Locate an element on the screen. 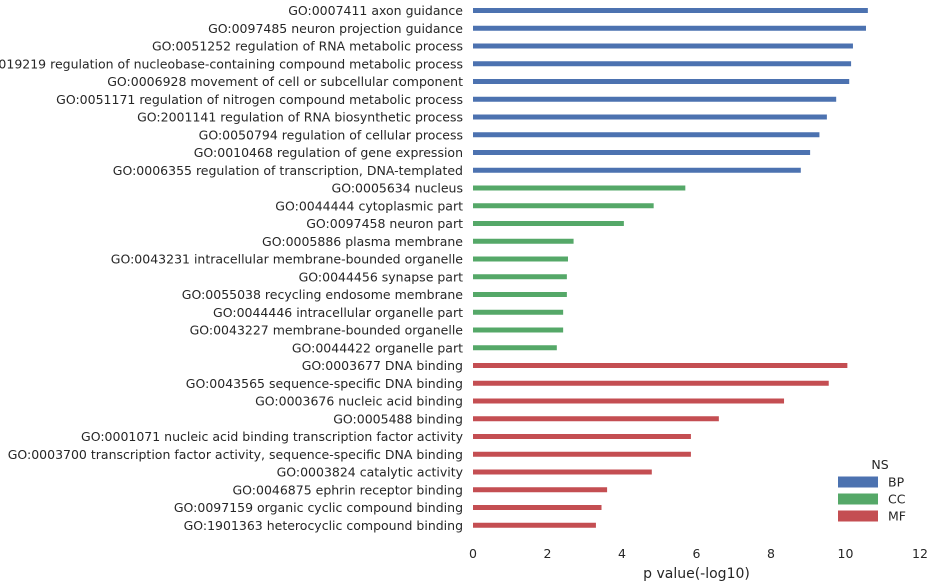 Image resolution: width=934 pixels, height=587 pixels. category-label: GO:0046875 ephrin receptor binding is located at coordinates (347, 489).